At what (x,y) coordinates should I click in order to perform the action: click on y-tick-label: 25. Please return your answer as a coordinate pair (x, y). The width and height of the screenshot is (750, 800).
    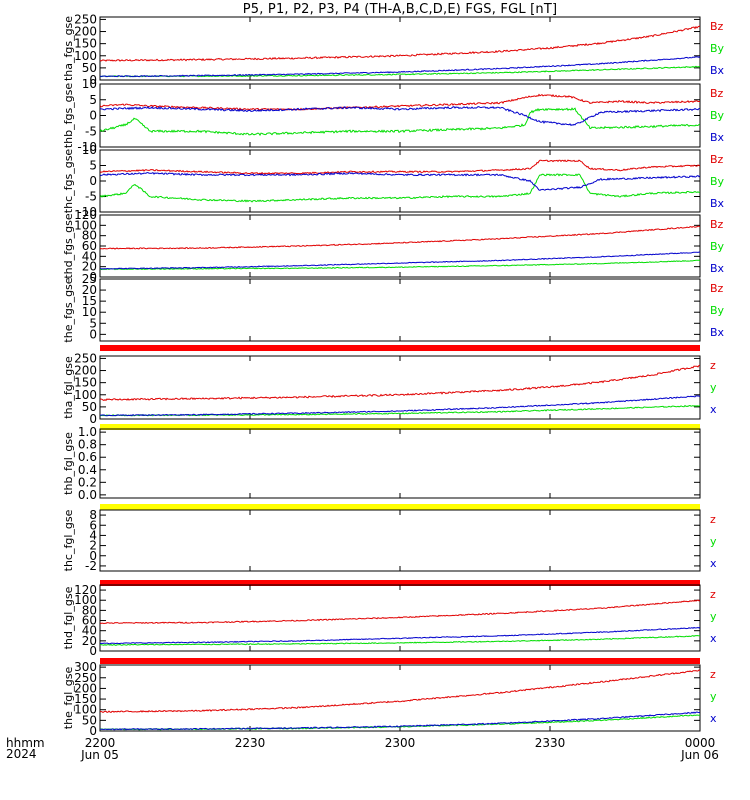
    Looking at the image, I should click on (89, 279).